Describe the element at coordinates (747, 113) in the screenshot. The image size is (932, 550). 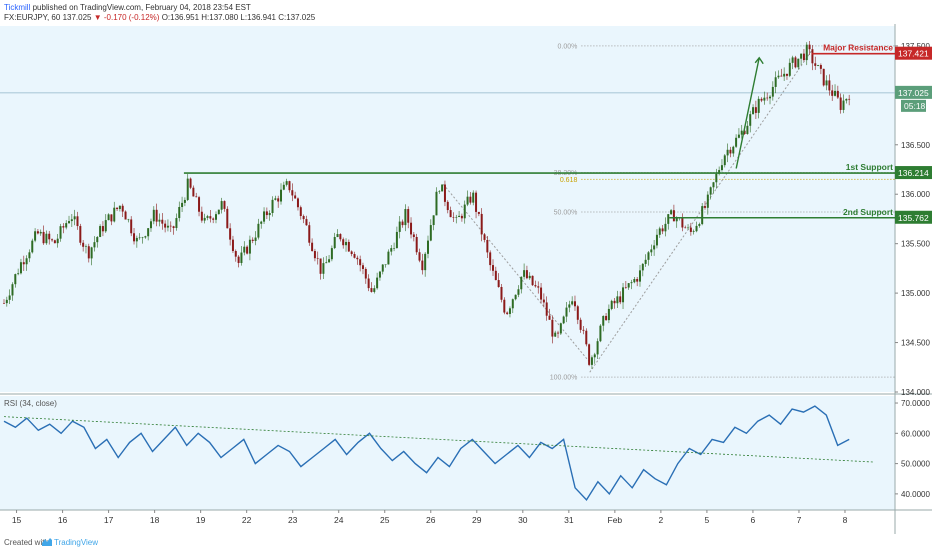
I see `projection-arrow` at that location.